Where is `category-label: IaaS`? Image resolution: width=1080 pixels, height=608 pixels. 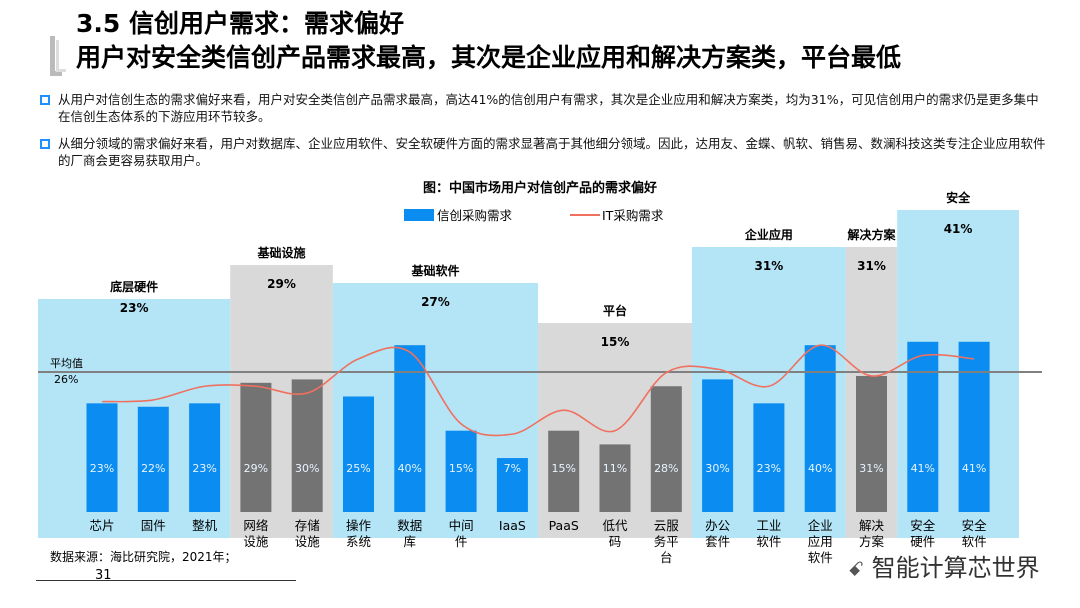 category-label: IaaS is located at coordinates (512, 525).